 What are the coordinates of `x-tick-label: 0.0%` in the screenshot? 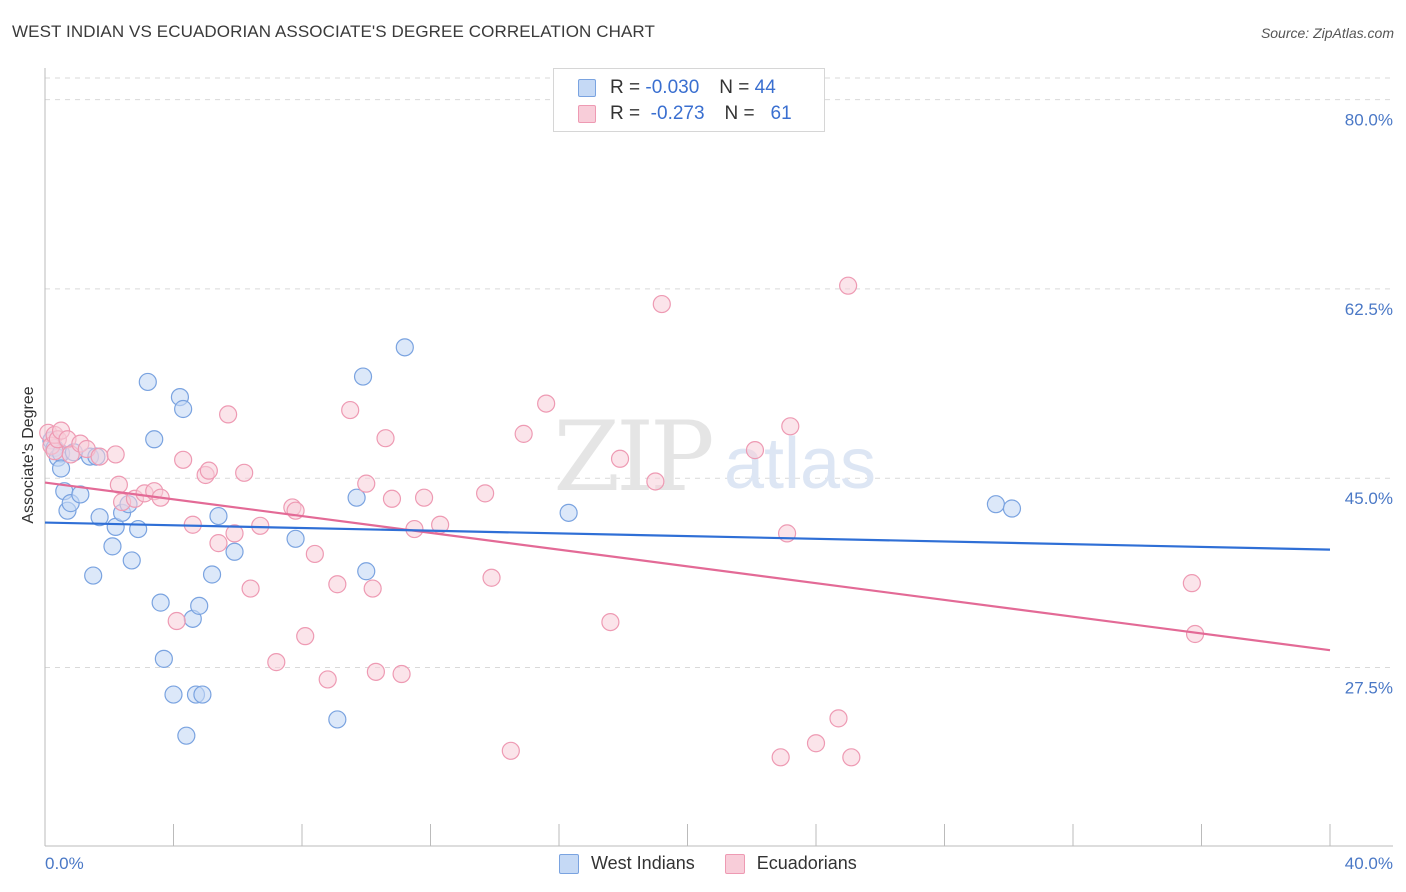 It's located at (64, 863).